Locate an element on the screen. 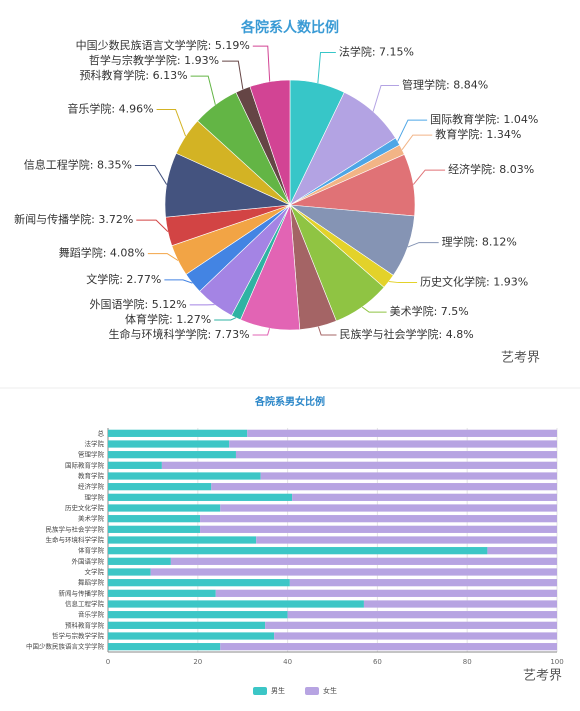 This screenshot has width=580, height=711. x-tick-label: 20 is located at coordinates (197, 662).